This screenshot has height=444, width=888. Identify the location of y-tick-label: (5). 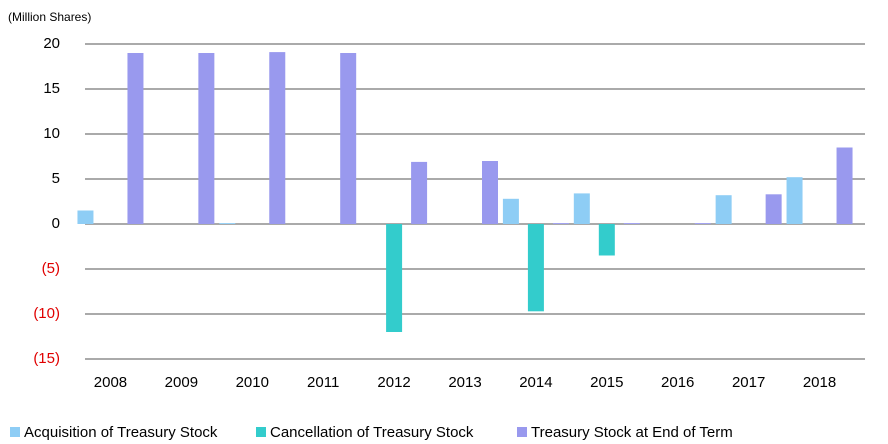
(51, 268).